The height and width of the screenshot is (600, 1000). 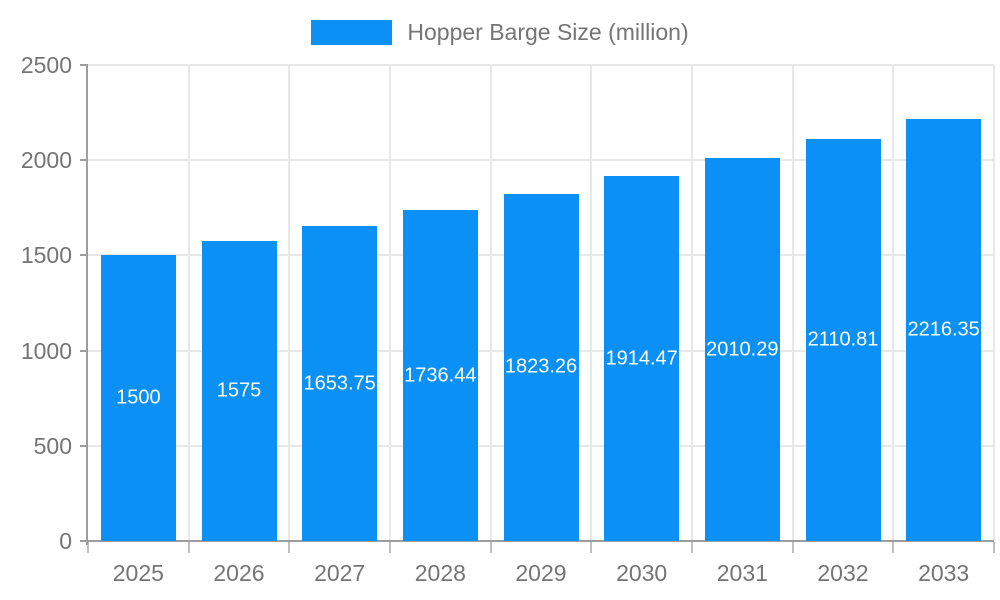 I want to click on bar-2025, so click(x=138, y=398).